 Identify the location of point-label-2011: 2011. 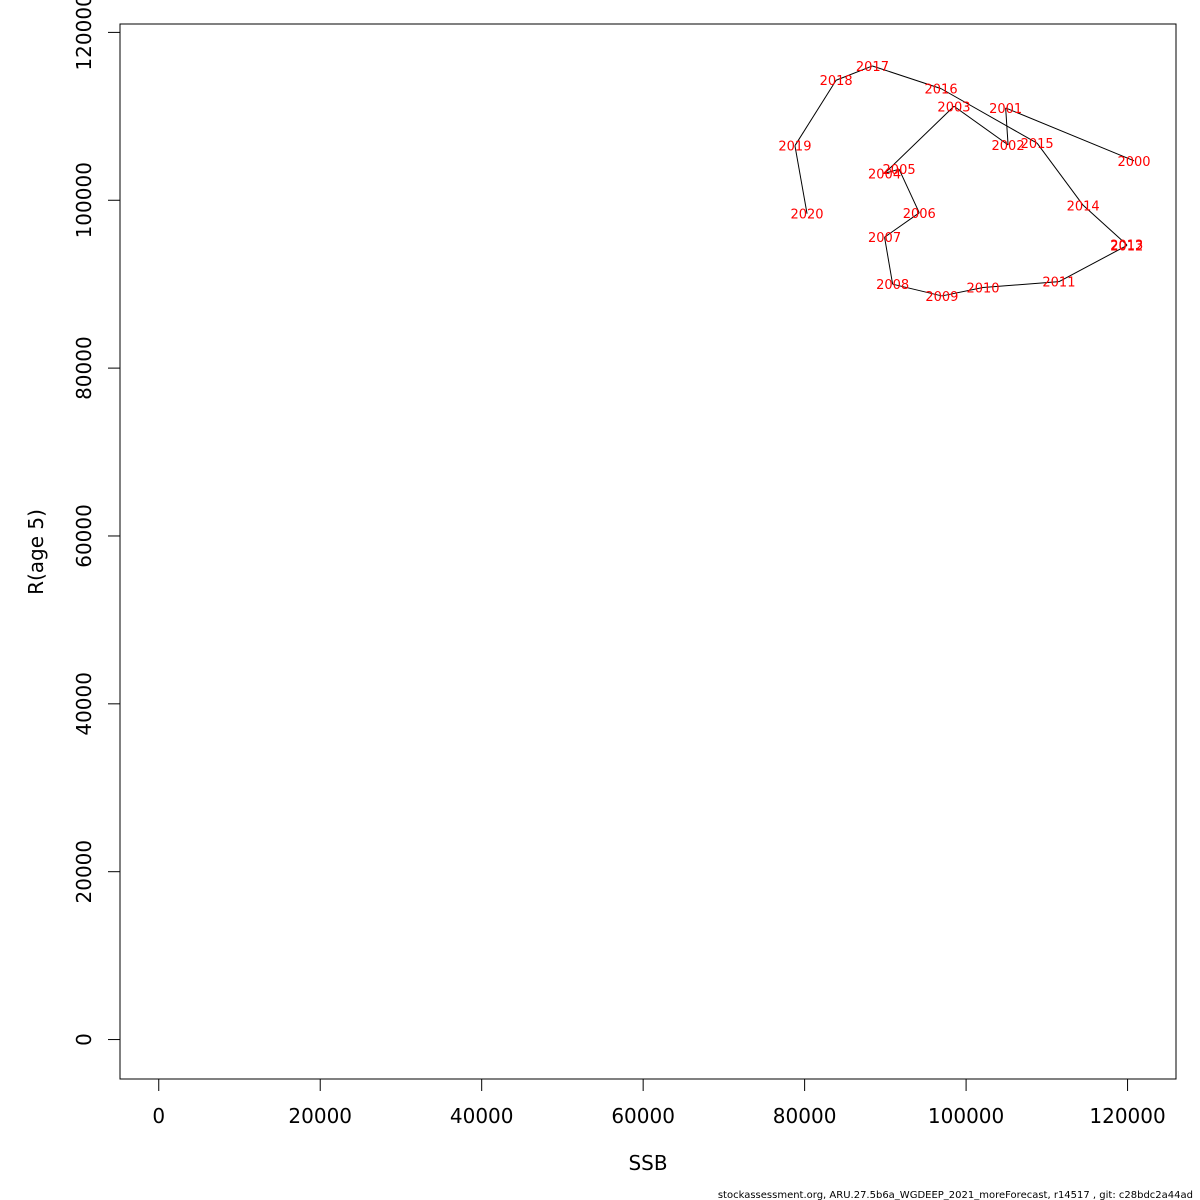
(1058, 283).